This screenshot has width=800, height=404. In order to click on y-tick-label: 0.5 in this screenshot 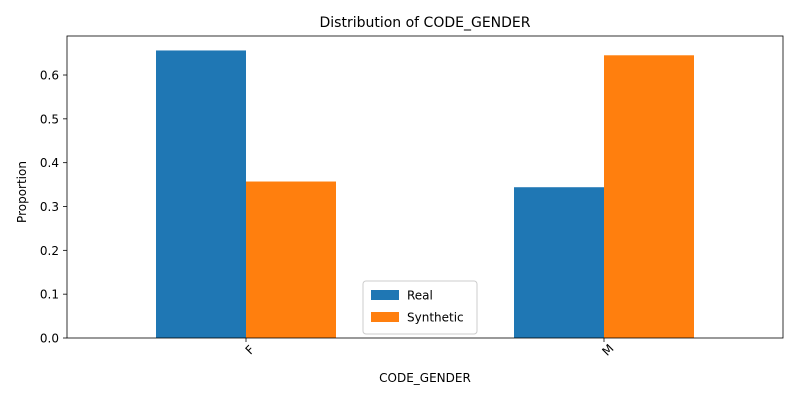, I will do `click(49, 119)`.